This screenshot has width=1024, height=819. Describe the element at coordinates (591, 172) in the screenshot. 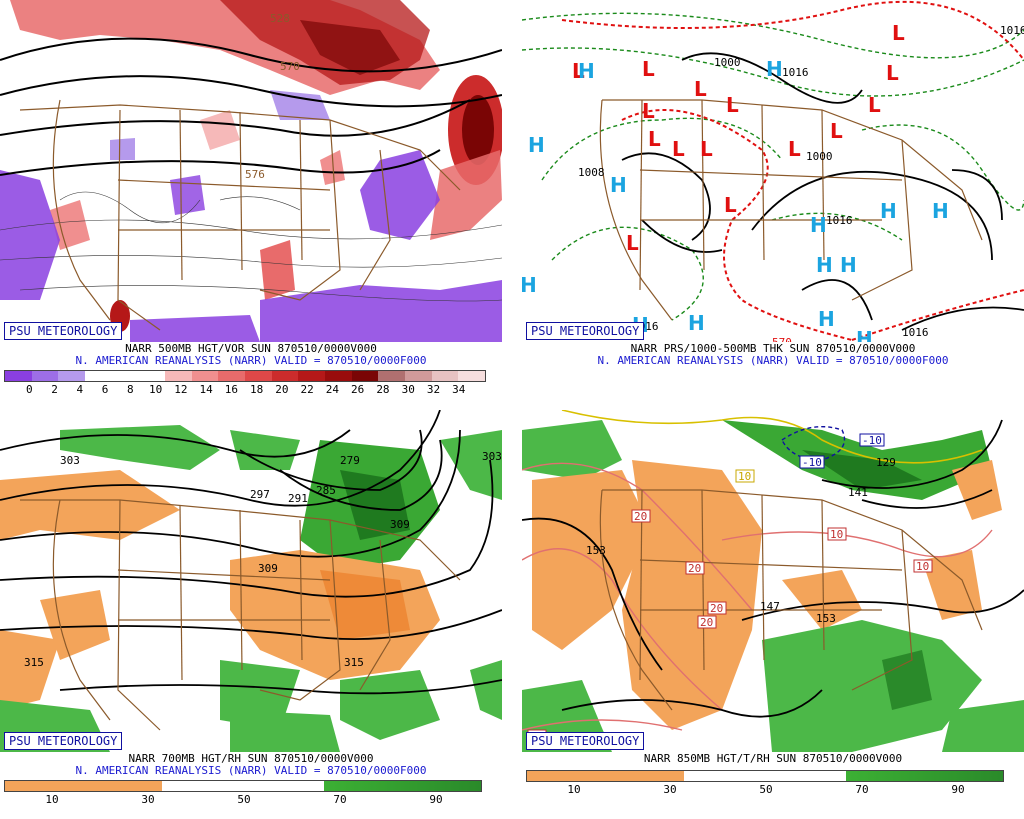

I see `contour-label: 1008` at that location.